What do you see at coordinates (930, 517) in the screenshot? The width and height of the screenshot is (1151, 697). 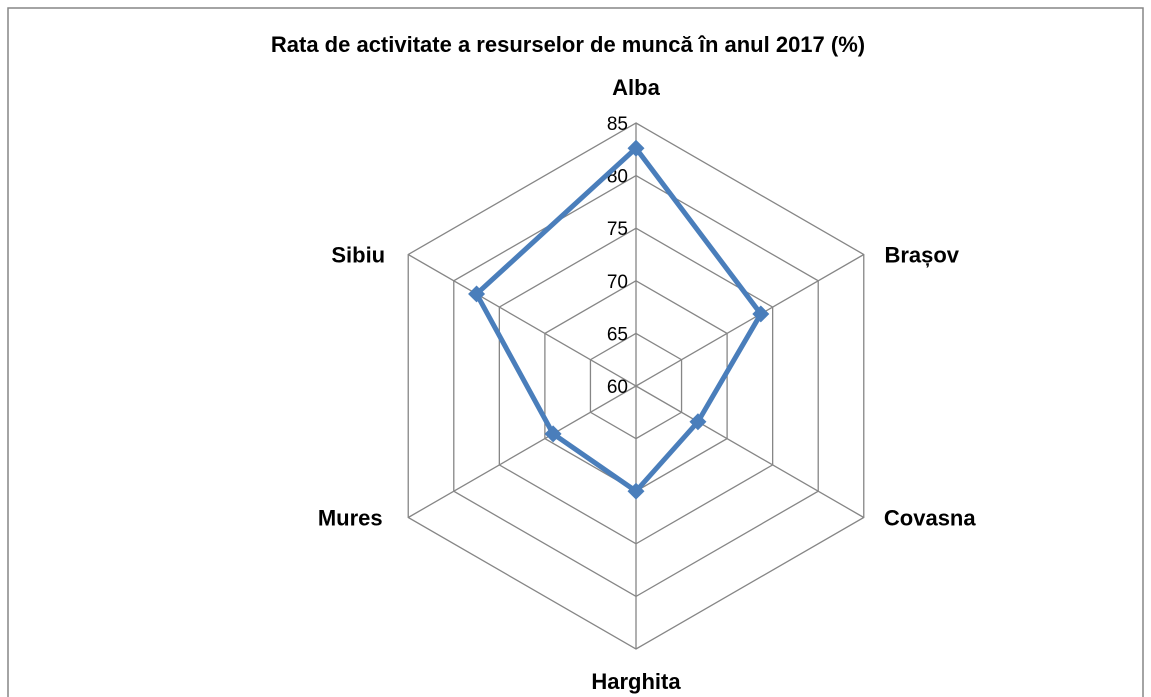 I see `category-label: Covasna` at bounding box center [930, 517].